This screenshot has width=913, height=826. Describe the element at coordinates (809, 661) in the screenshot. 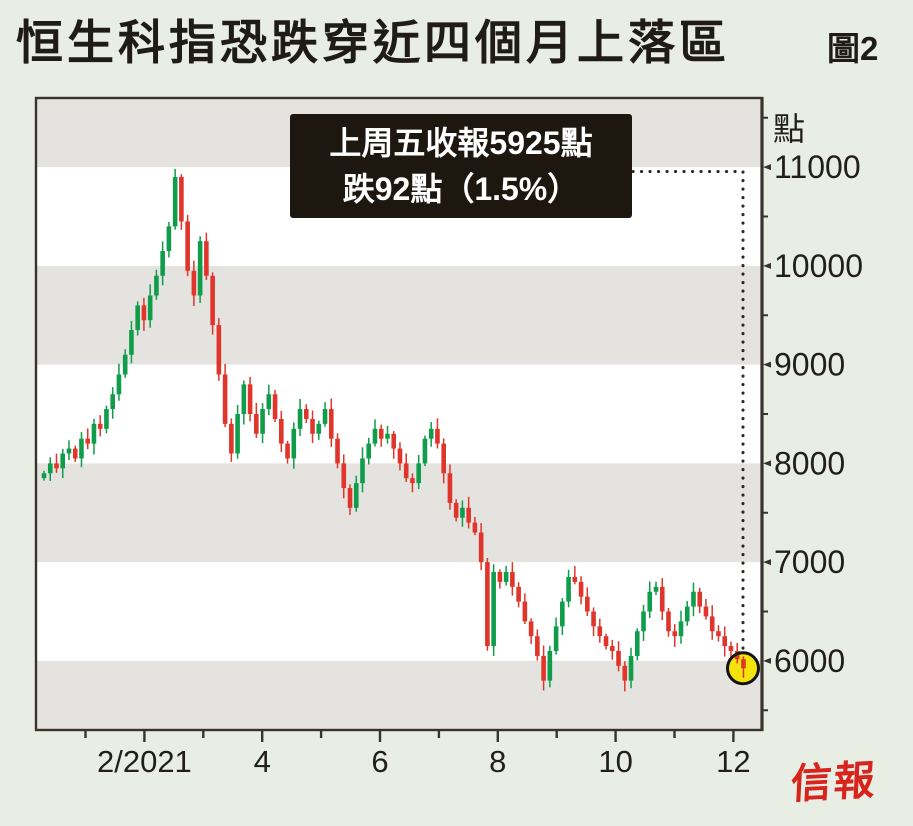

I see `y-tick-label: 6000` at that location.